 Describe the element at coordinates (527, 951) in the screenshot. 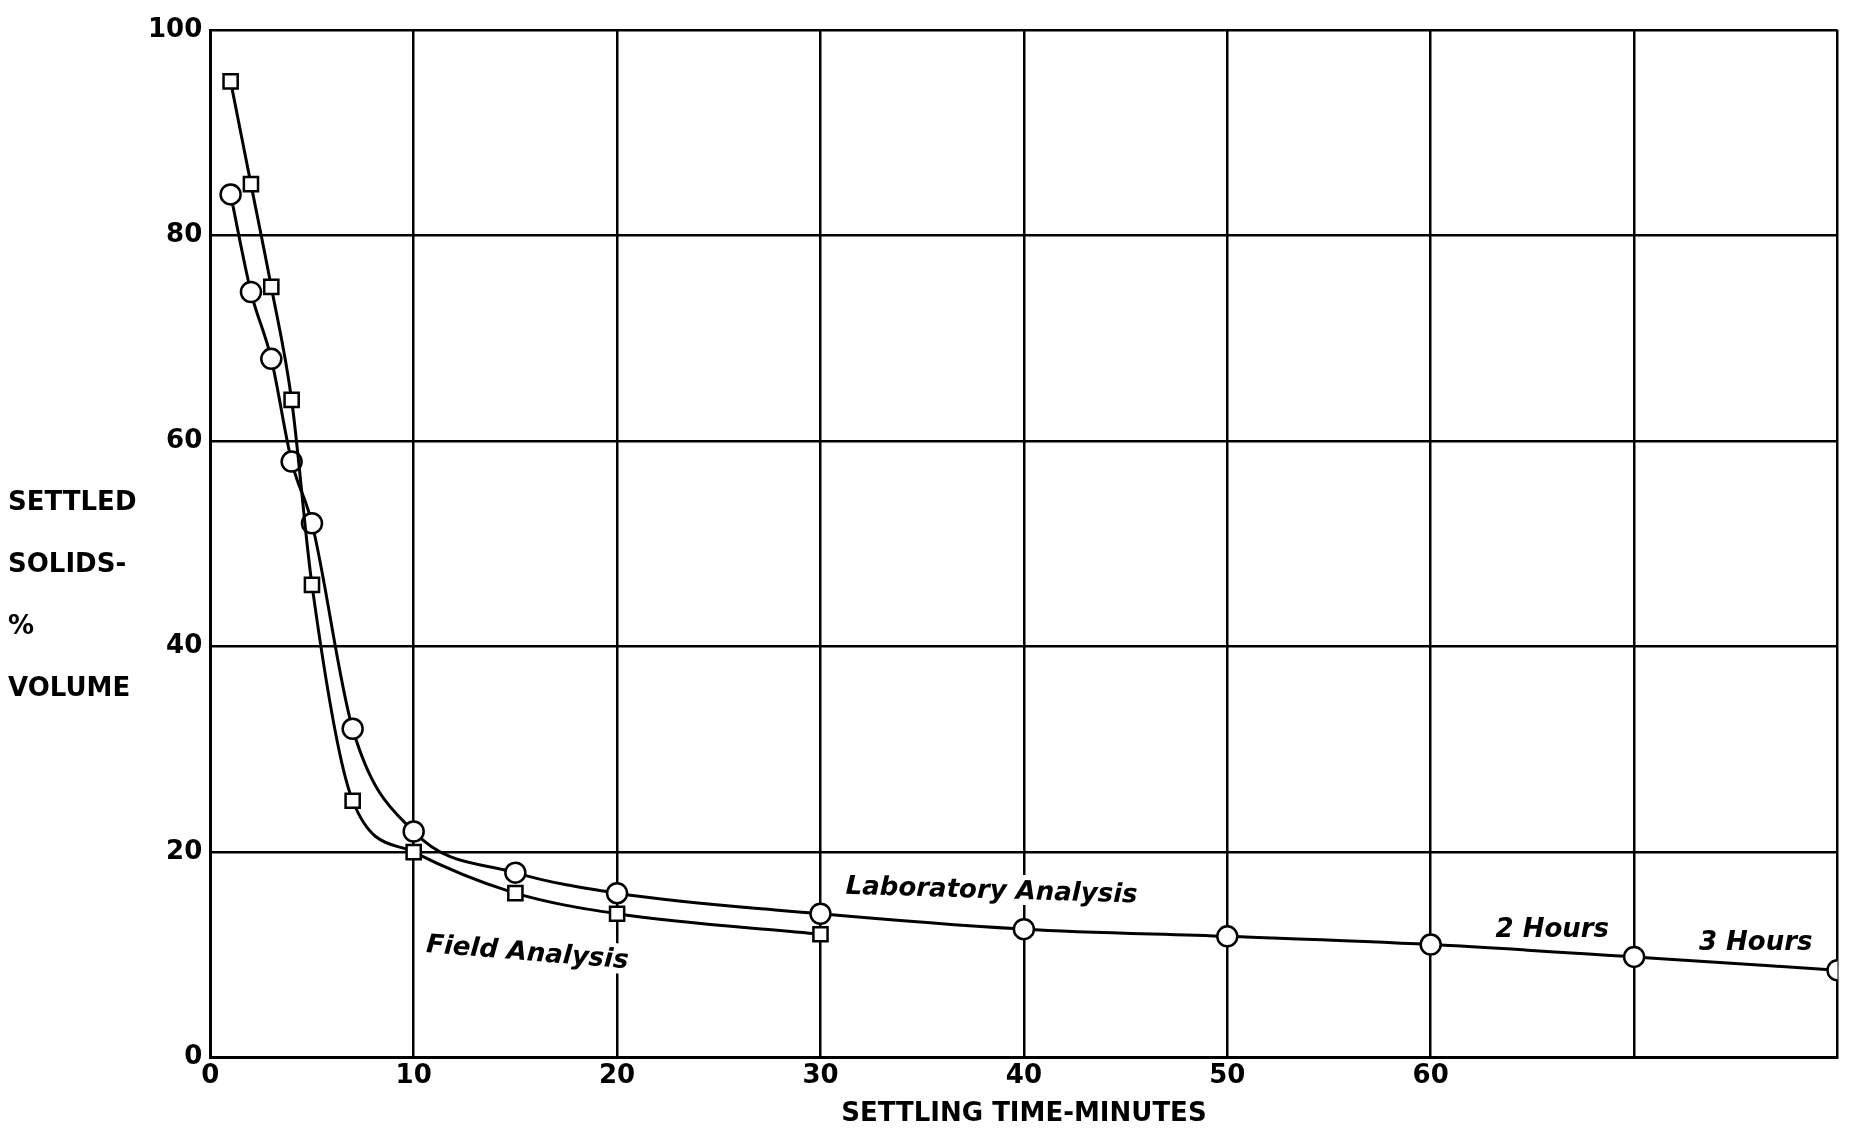

I see `series-label: Field Analysis` at that location.